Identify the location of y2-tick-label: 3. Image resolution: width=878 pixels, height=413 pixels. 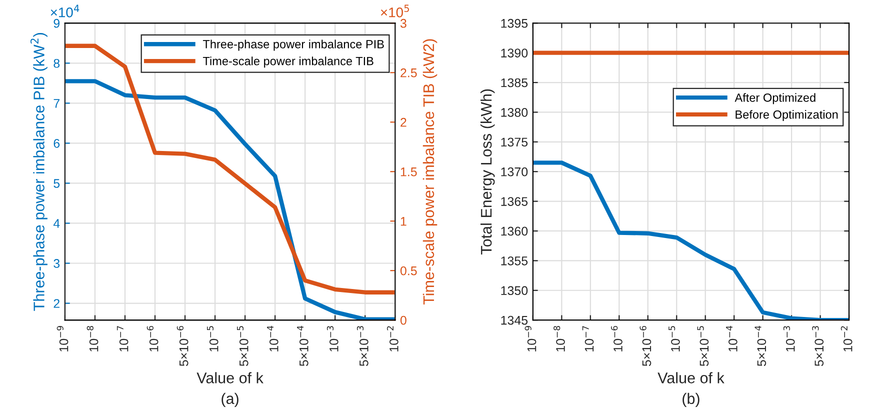
(403, 23).